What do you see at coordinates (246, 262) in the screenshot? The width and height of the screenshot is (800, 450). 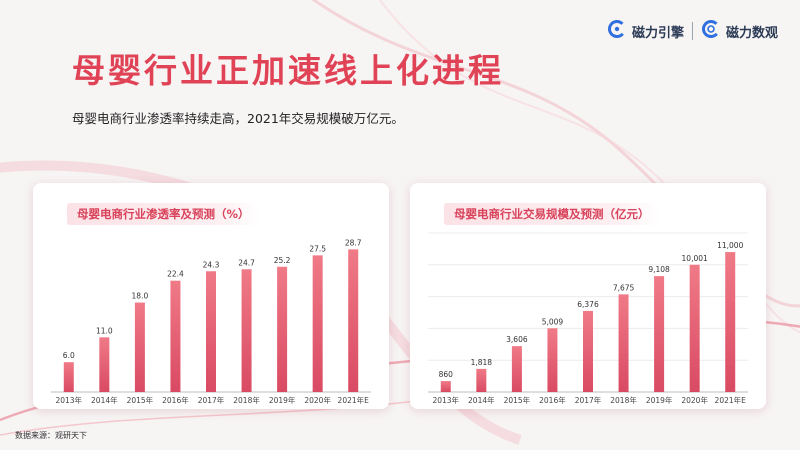 I see `value-label: 24.7` at bounding box center [246, 262].